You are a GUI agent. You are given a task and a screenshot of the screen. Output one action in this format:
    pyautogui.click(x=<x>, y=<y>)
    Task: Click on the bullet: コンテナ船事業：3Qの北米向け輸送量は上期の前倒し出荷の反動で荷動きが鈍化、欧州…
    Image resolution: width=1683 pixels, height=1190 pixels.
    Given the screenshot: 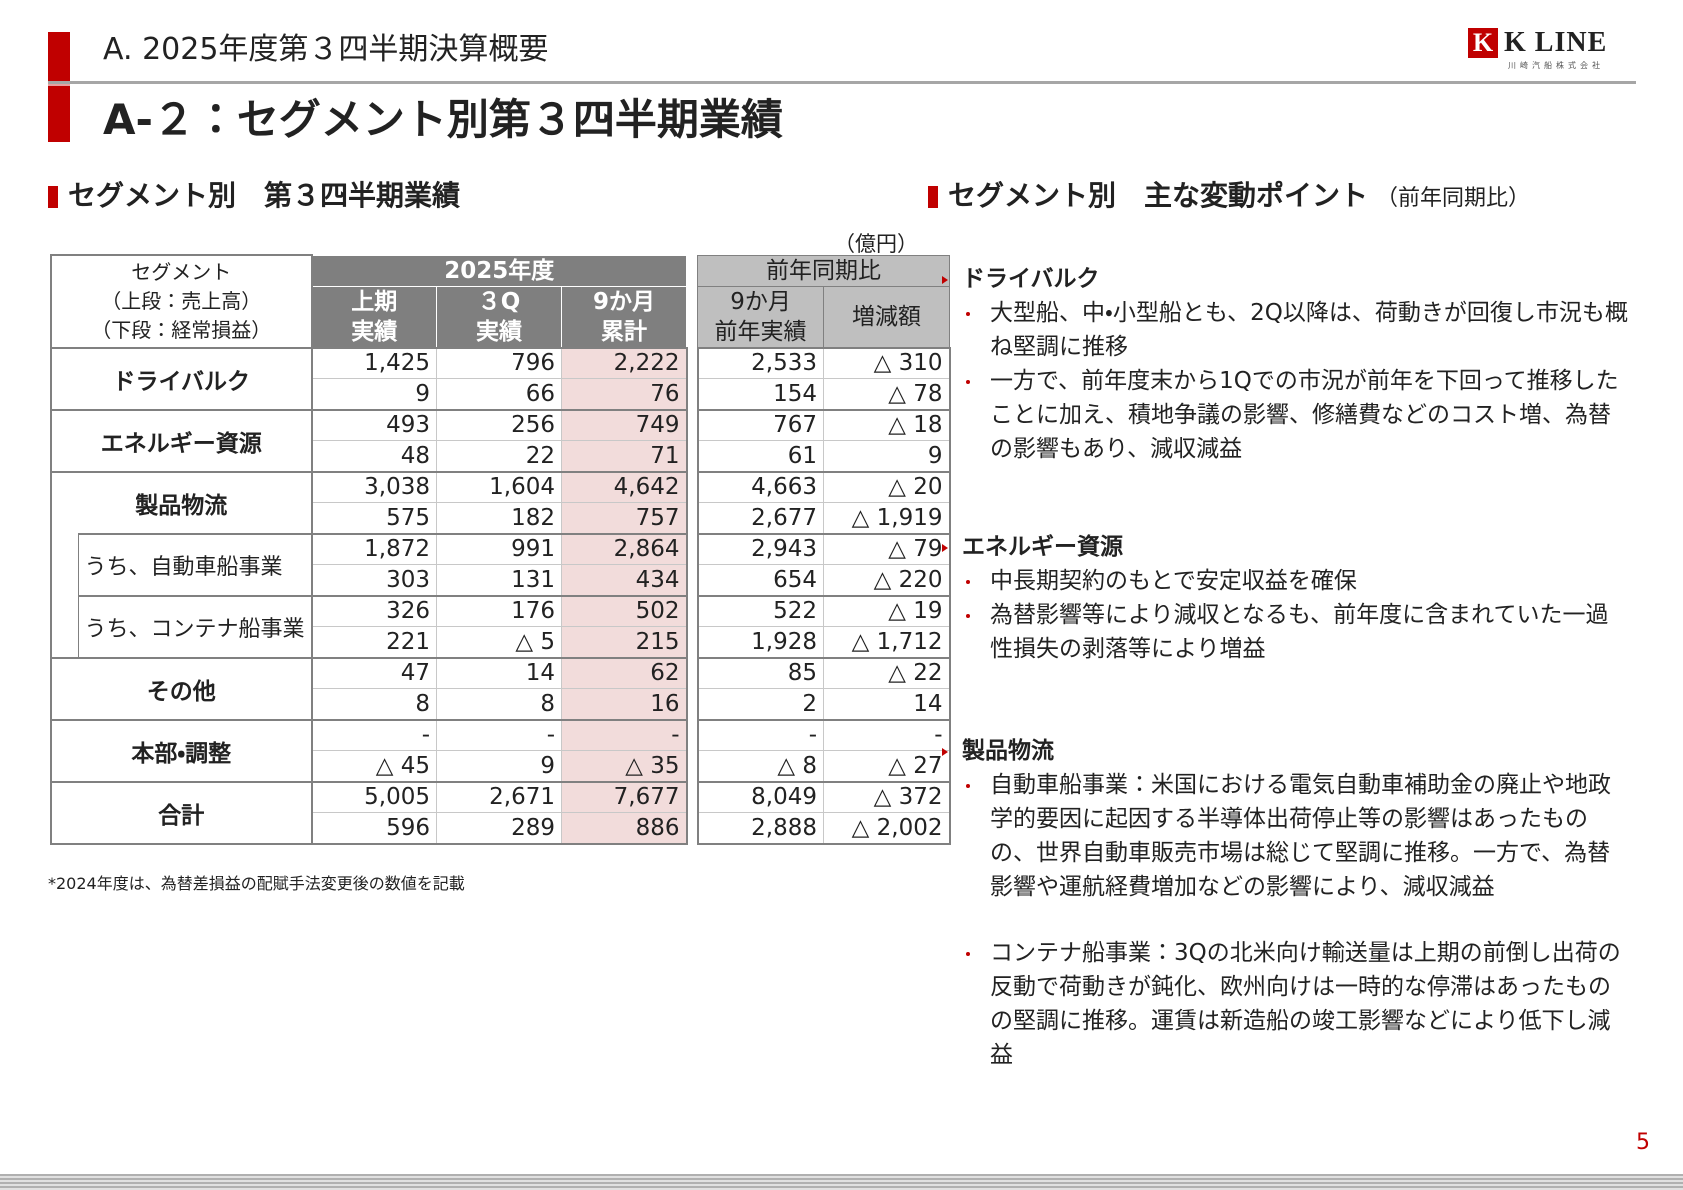 What is the action you would take?
    pyautogui.click(x=1283, y=1004)
    